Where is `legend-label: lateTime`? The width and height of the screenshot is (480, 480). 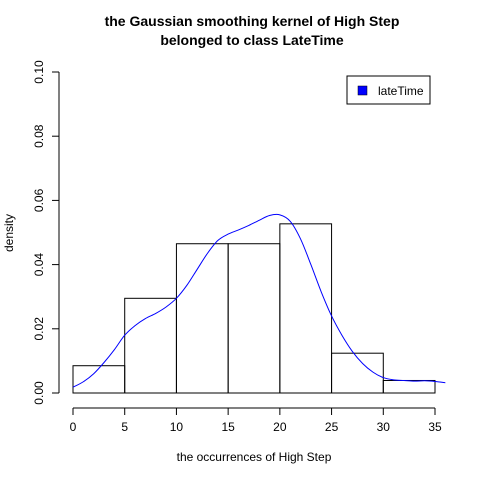 legend-label: lateTime is located at coordinates (401, 91).